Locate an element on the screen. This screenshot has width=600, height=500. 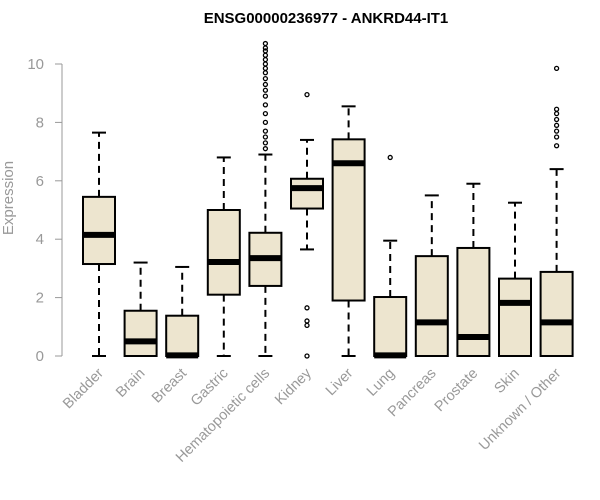
x-tick-label: Lung is located at coordinates (381, 383).